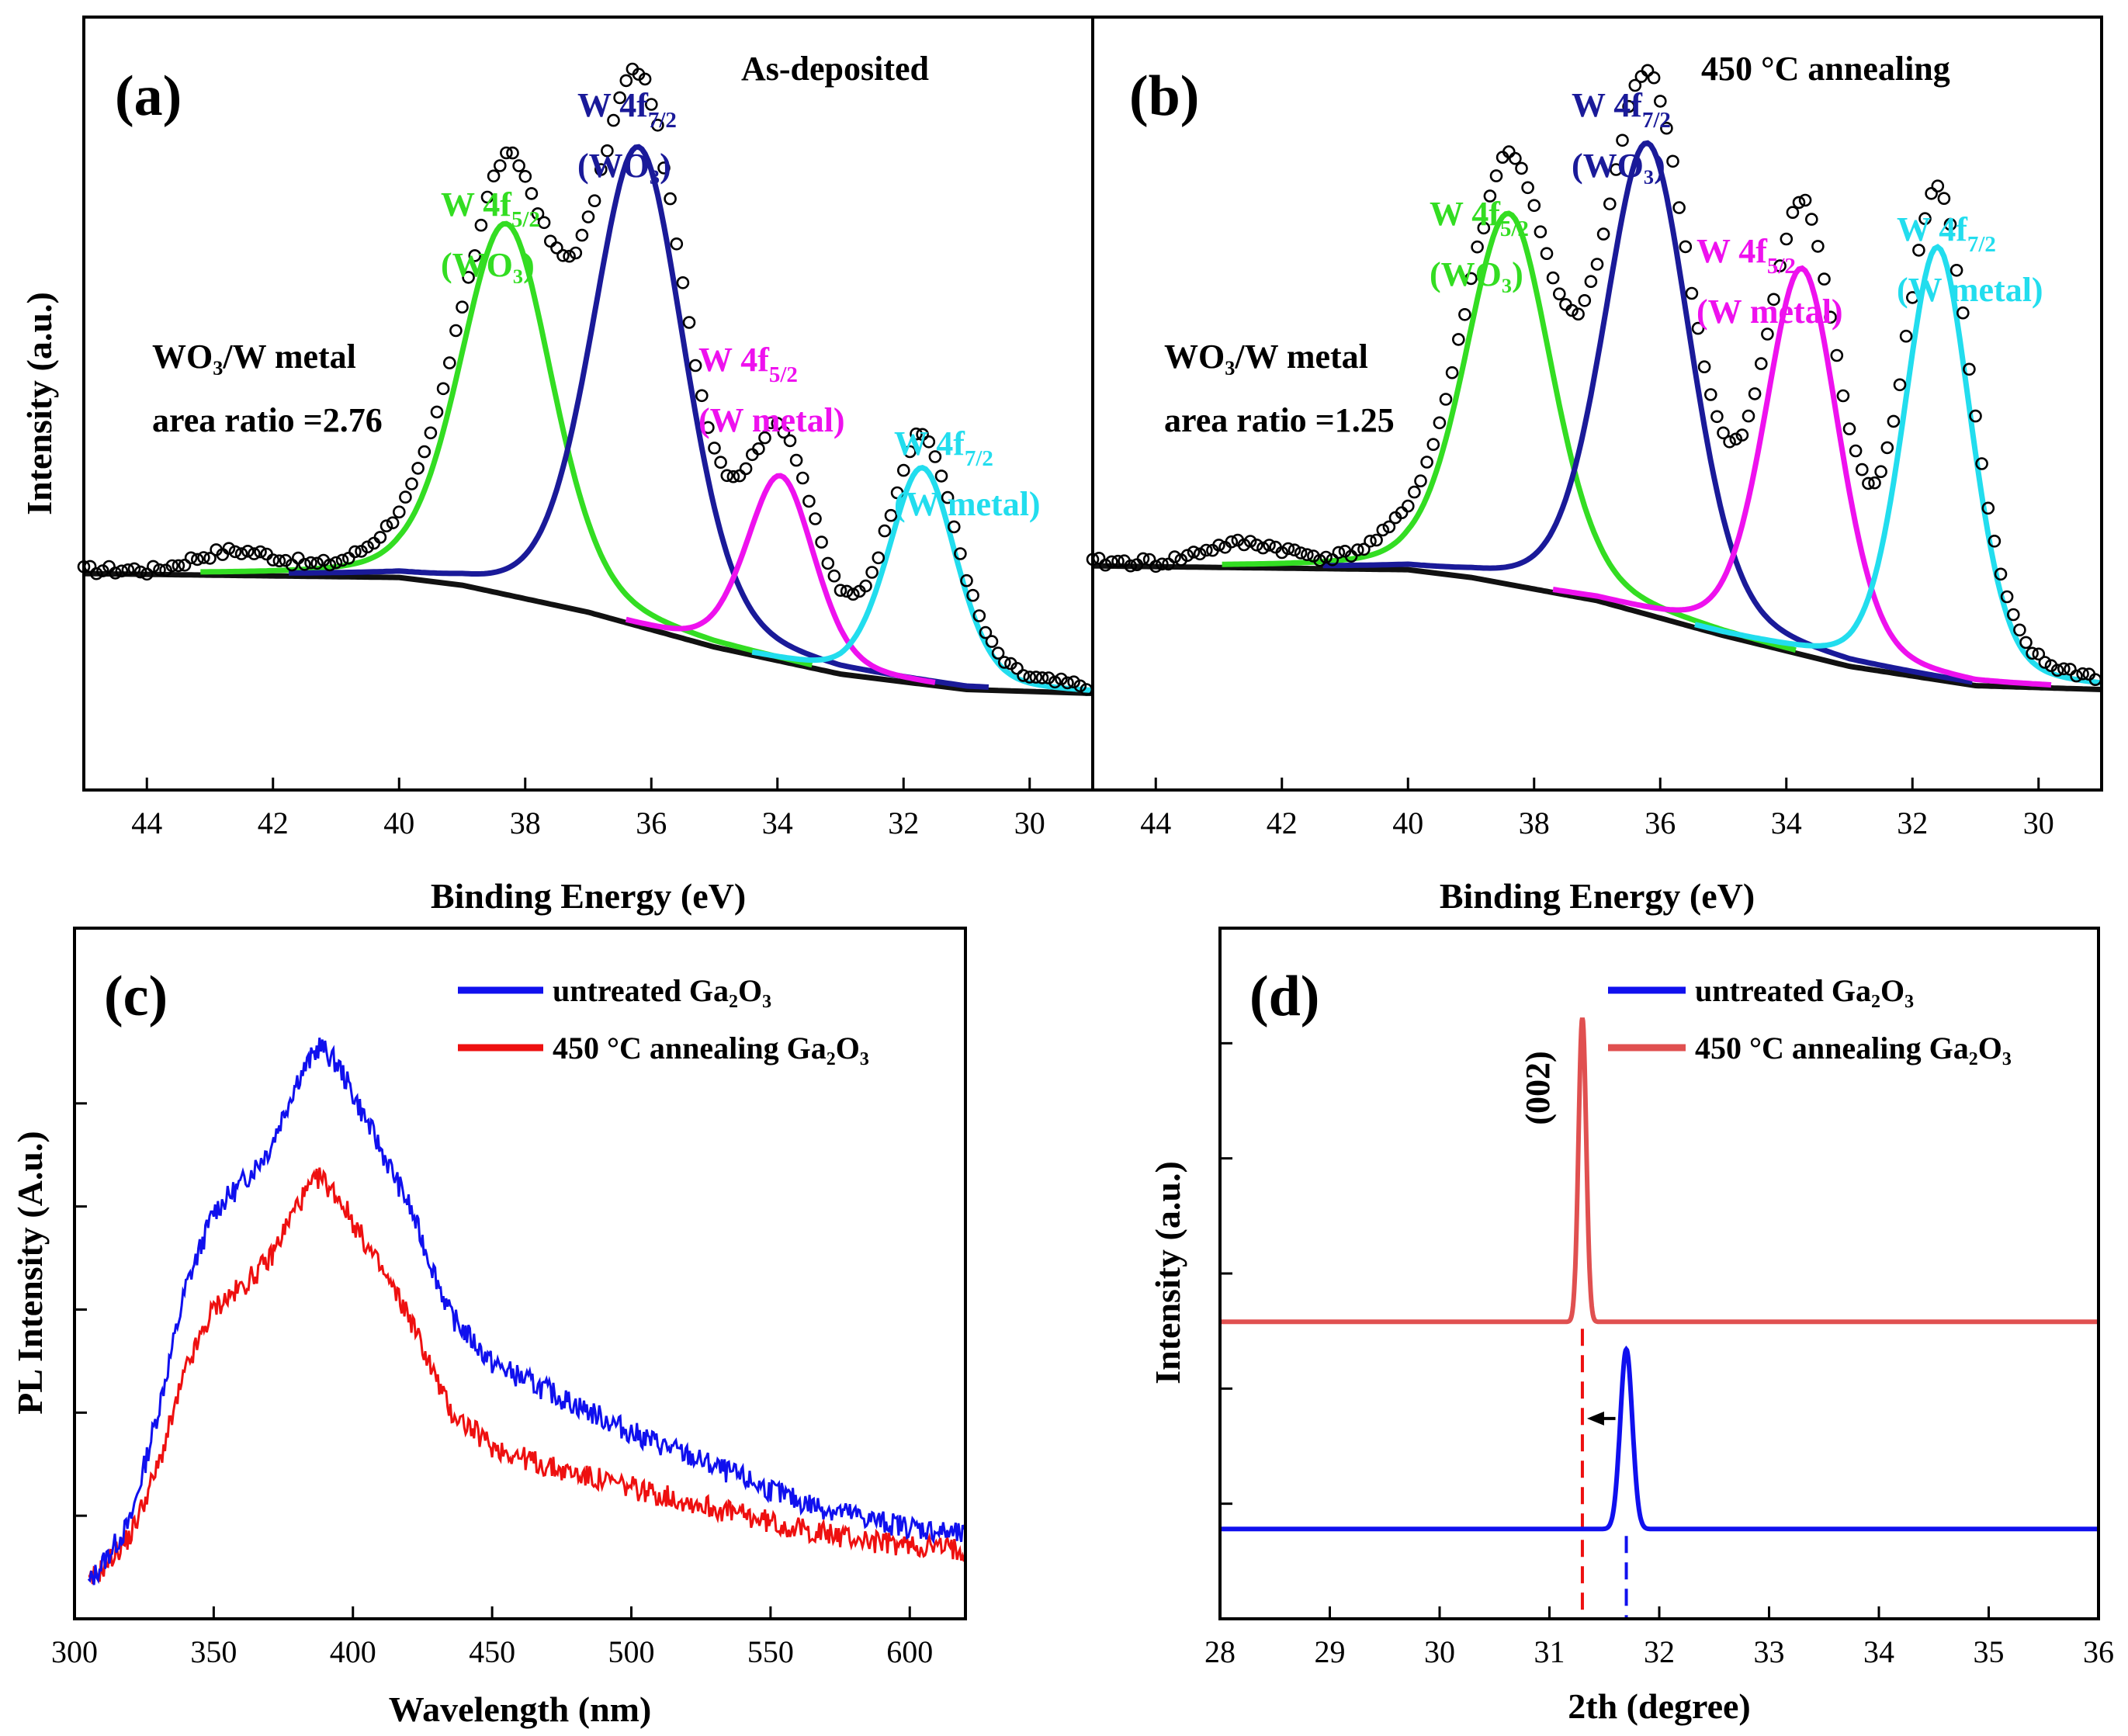  Describe the element at coordinates (148, 96) in the screenshot. I see `panel-a-label: (a)` at that location.